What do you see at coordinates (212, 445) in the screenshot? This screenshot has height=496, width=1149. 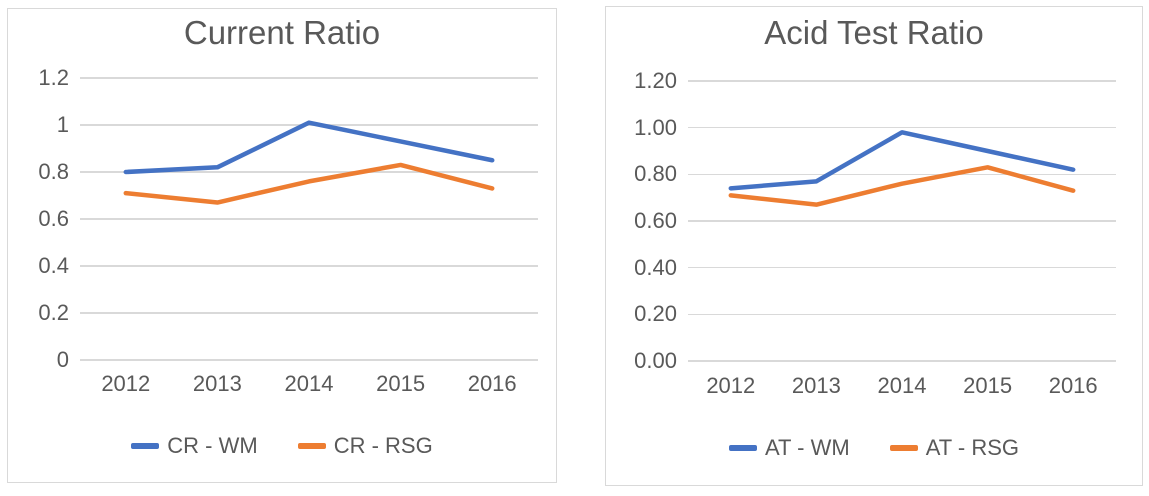 I see `legend-label: CR - WM` at bounding box center [212, 445].